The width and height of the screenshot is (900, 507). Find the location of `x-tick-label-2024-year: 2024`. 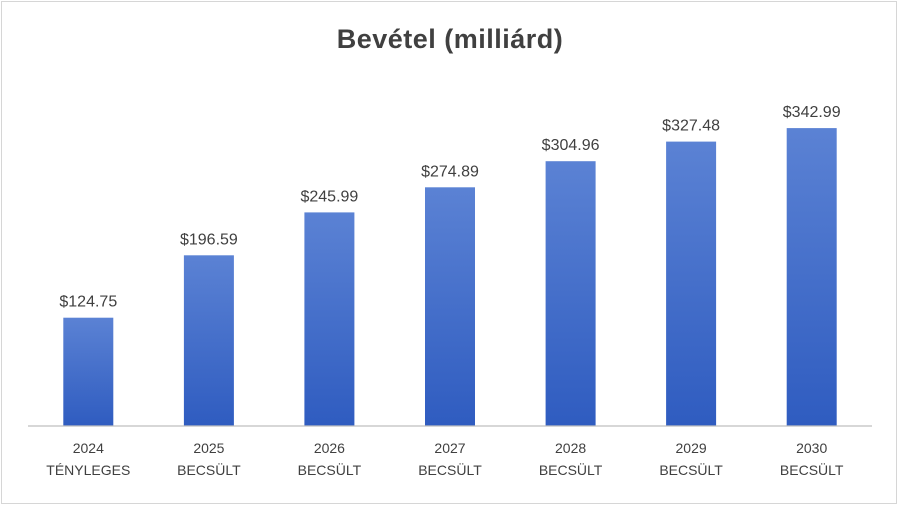

x-tick-label-2024-year: 2024 is located at coordinates (88, 448).